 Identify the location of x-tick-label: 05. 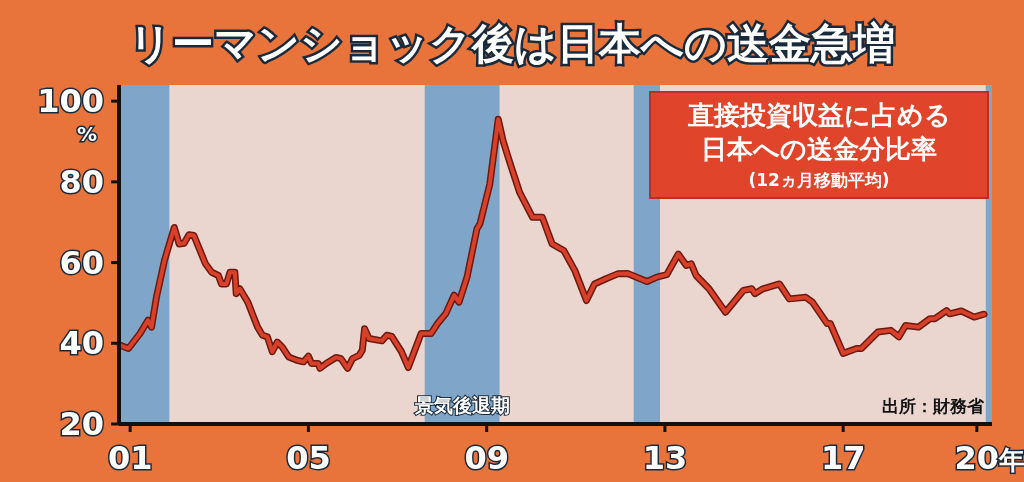
(308, 458).